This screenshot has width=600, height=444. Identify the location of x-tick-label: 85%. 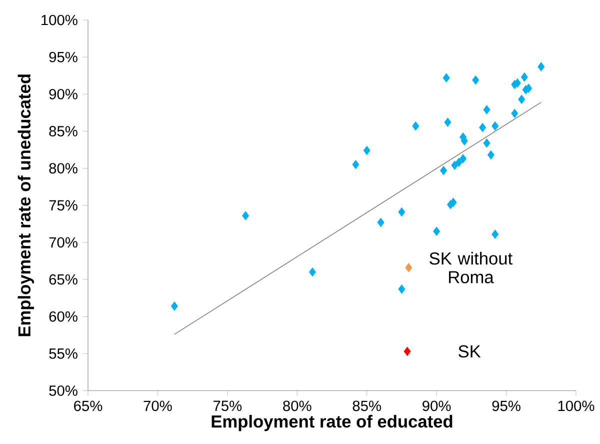
(366, 406).